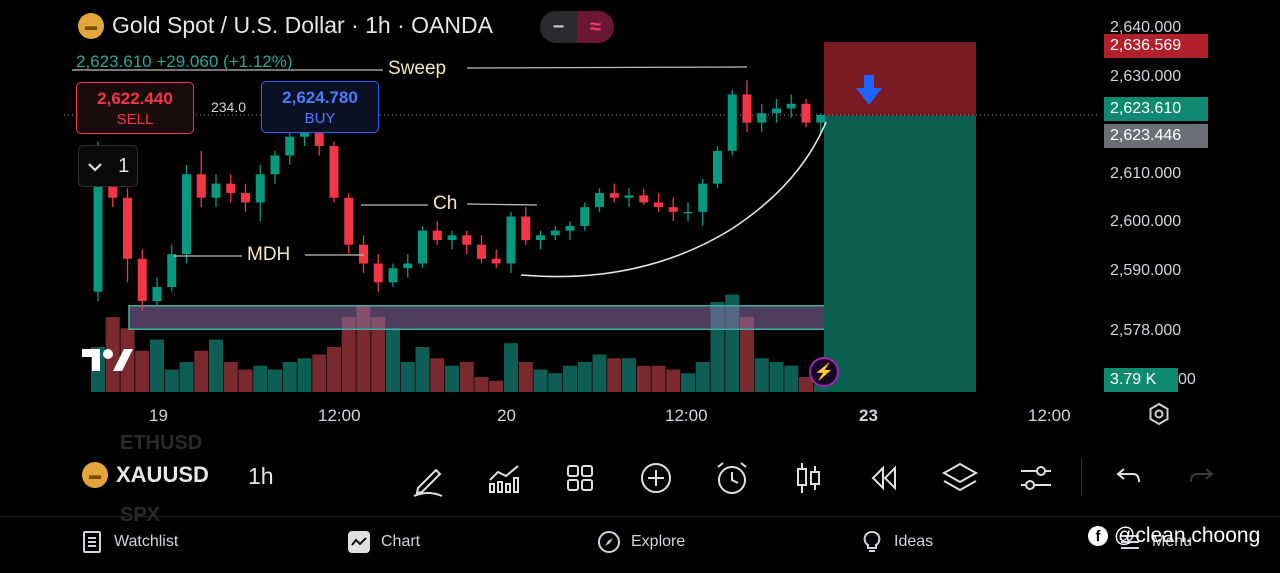 This screenshot has height=573, width=1280. Describe the element at coordinates (868, 415) in the screenshot. I see `time-axis-label: 23` at that location.